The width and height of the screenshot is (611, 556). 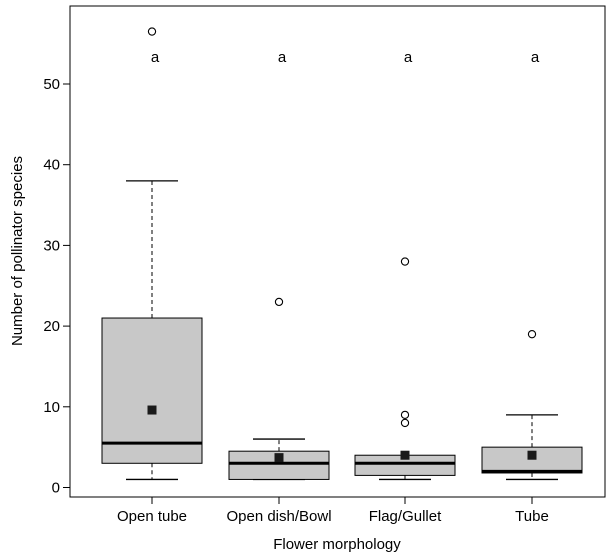 I want to click on y-tick-label-30: 30, so click(x=51, y=245).